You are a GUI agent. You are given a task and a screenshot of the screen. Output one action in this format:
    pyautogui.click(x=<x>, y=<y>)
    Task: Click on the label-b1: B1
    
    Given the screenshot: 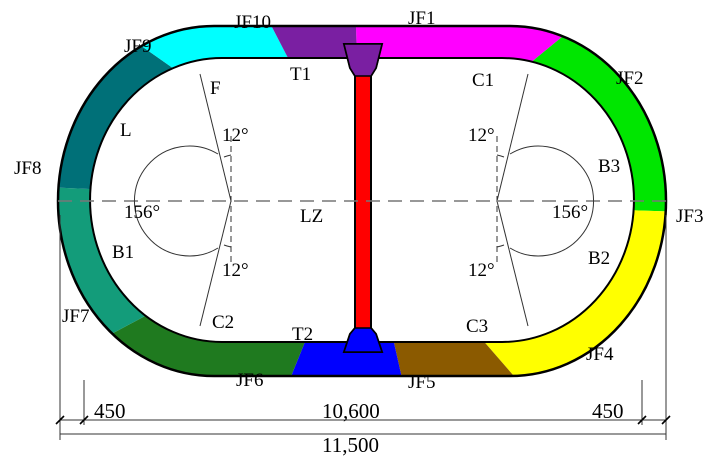 What is the action you would take?
    pyautogui.click(x=123, y=252)
    